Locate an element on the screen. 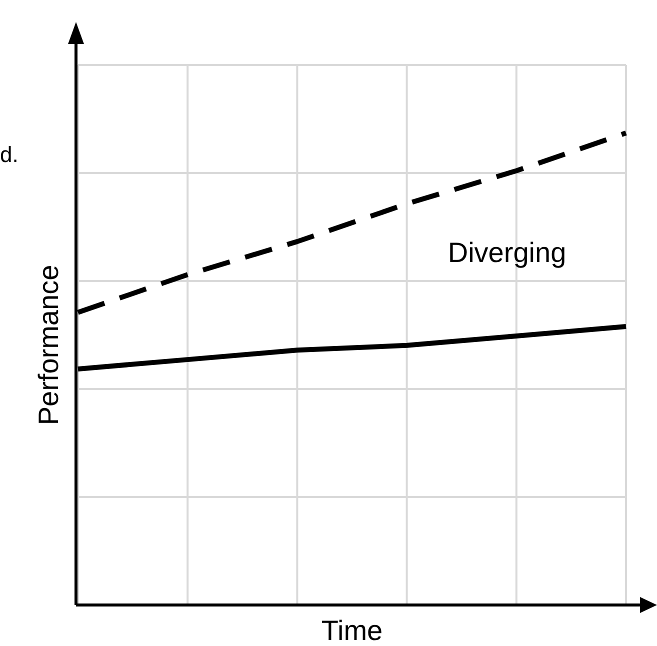 The height and width of the screenshot is (646, 657). x-axis-title: Time is located at coordinates (352, 630).